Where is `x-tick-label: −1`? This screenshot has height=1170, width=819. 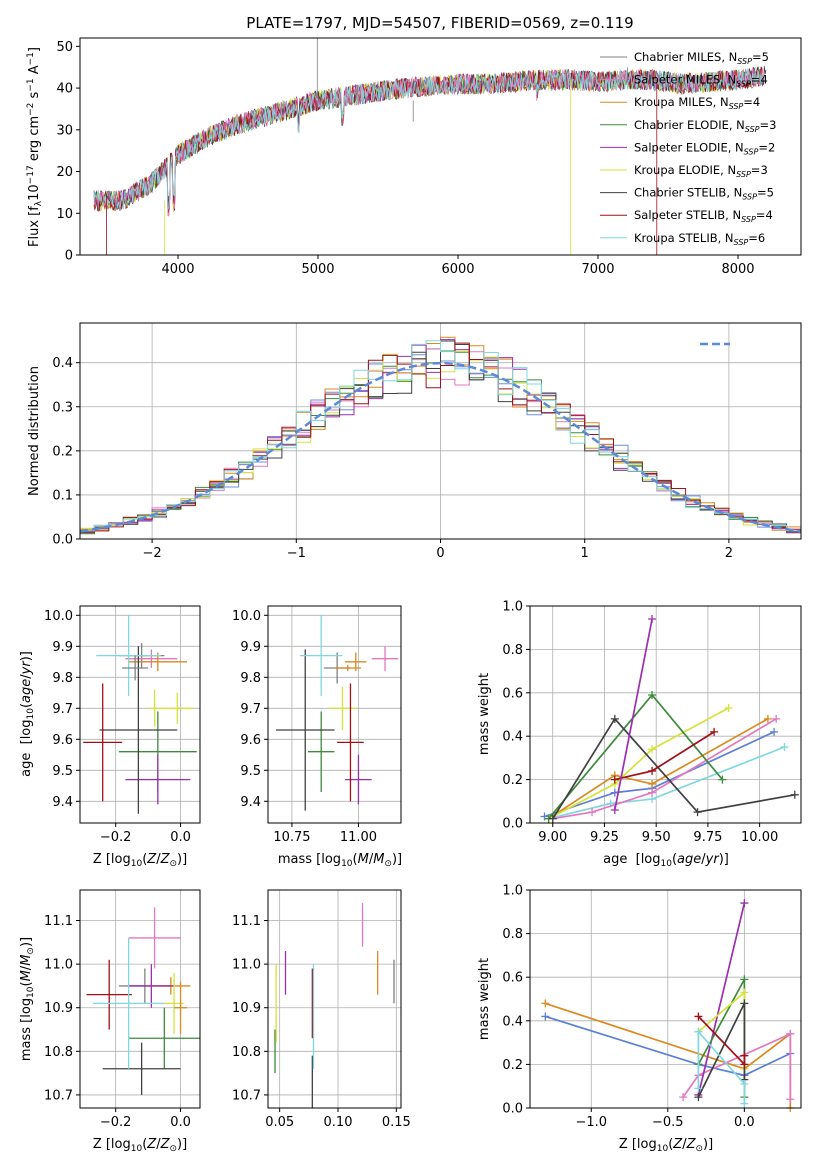
x-tick-label: −1 is located at coordinates (296, 553).